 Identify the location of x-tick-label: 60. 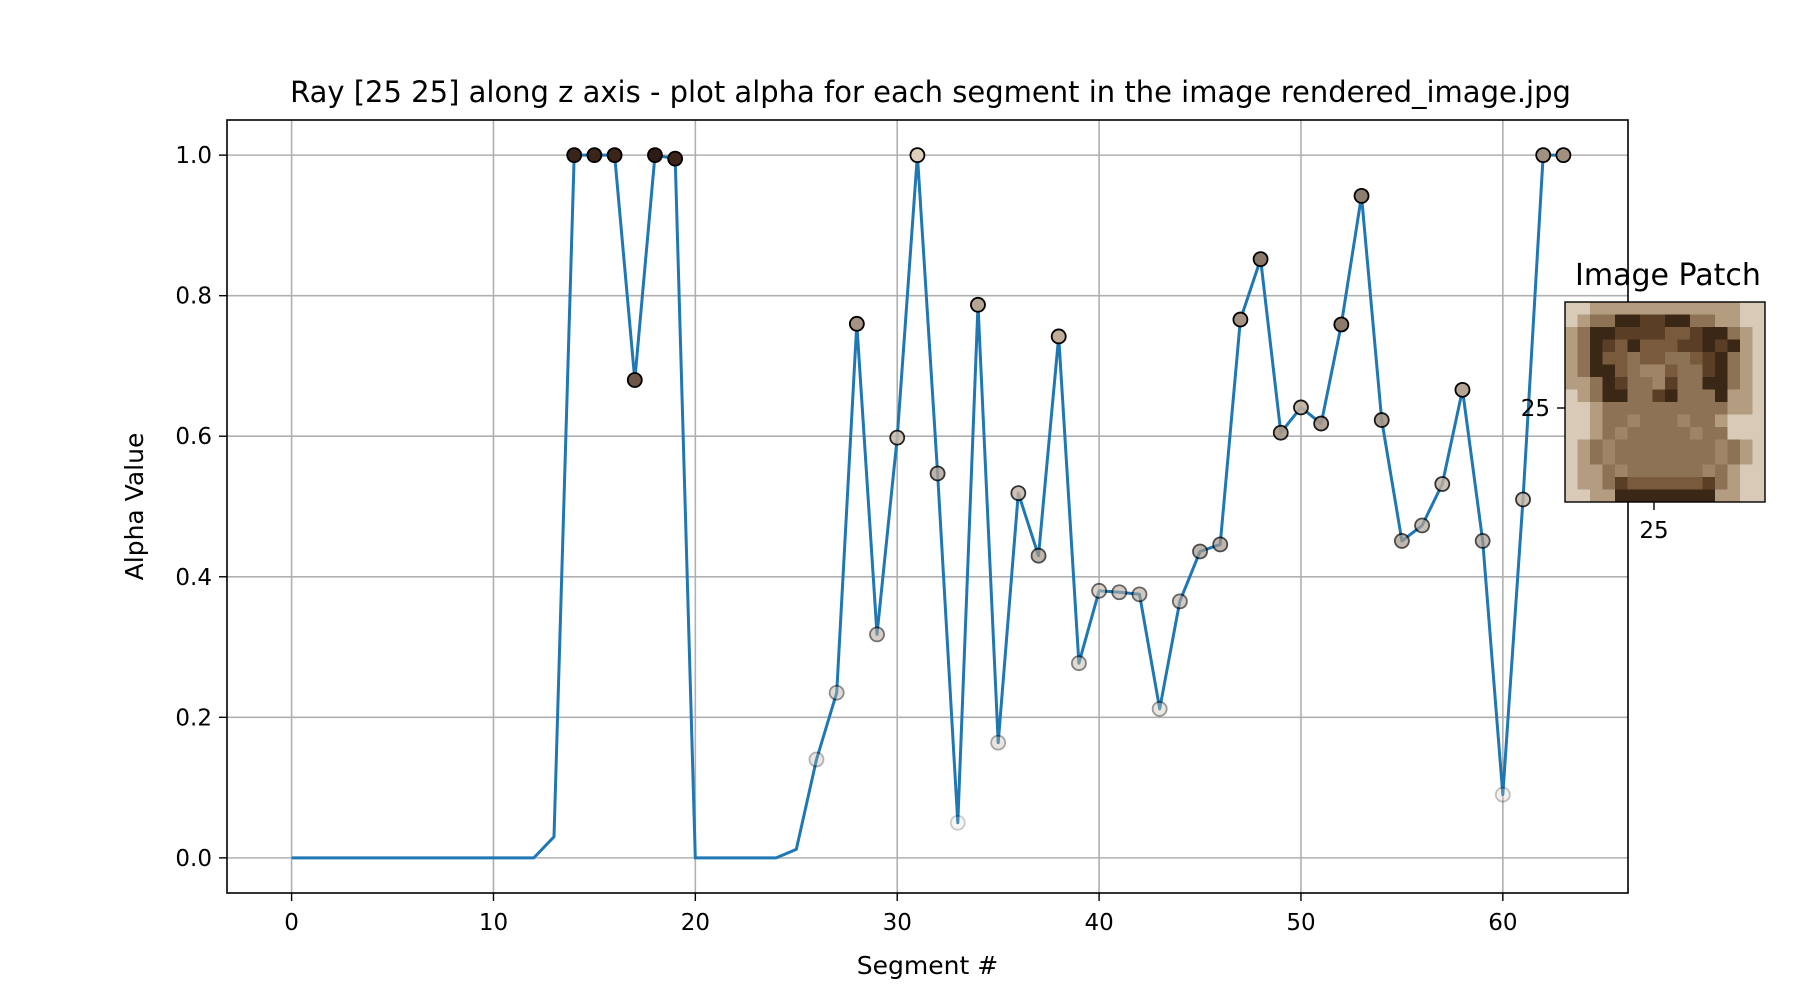
(1502, 923).